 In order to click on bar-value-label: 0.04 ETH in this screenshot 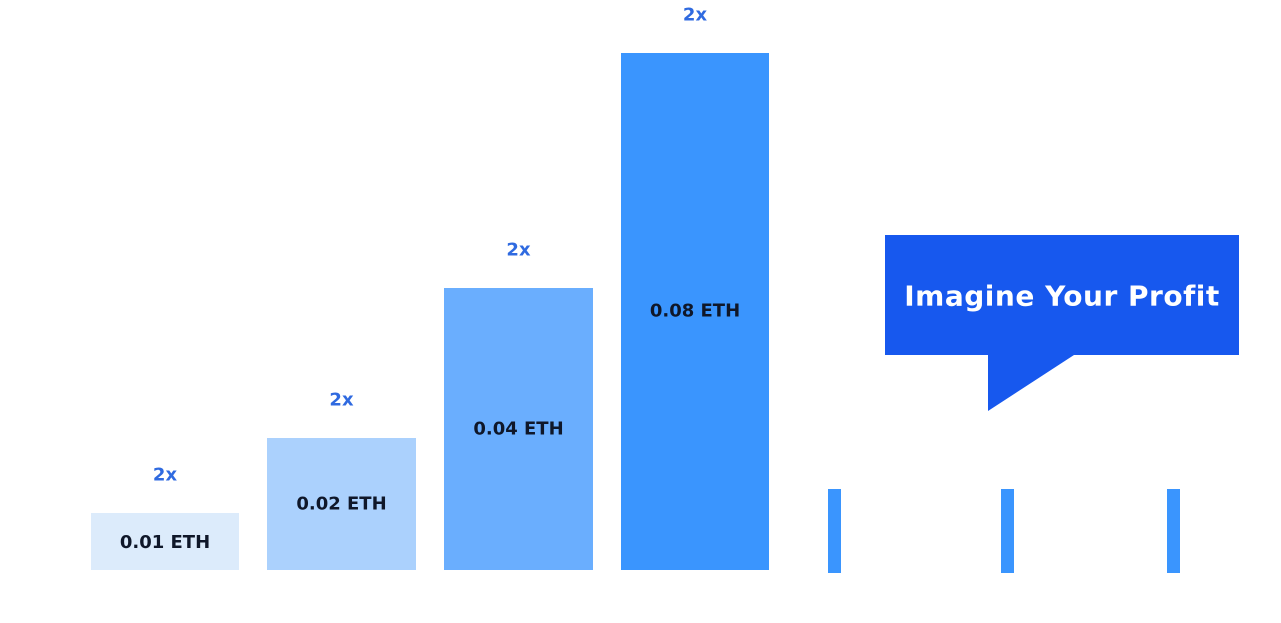, I will do `click(518, 429)`.